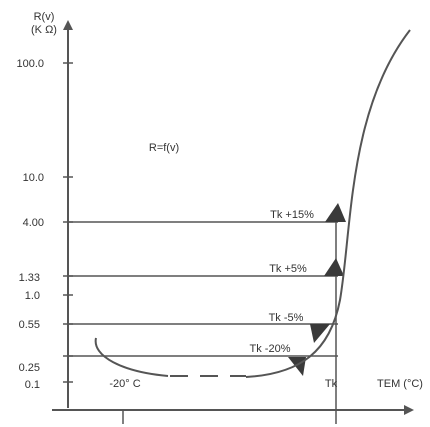 The height and width of the screenshot is (427, 430). I want to click on y-tick-label: 1.33, so click(29, 278).